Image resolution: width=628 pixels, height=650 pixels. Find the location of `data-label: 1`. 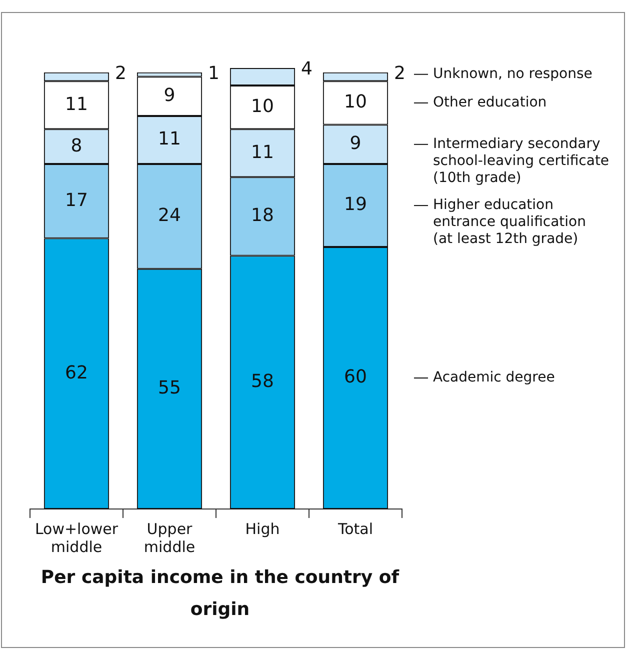

data-label: 1 is located at coordinates (214, 73).